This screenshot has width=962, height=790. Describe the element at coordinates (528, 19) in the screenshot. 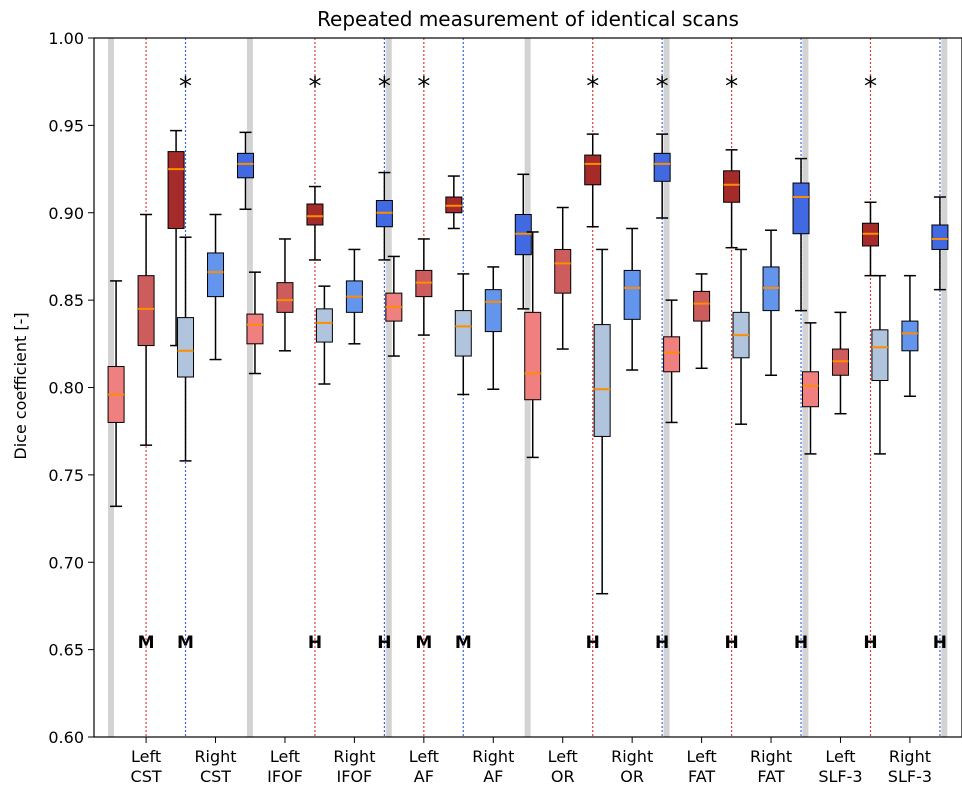

I see `chart-title: Repeated measurement of identical scans` at that location.